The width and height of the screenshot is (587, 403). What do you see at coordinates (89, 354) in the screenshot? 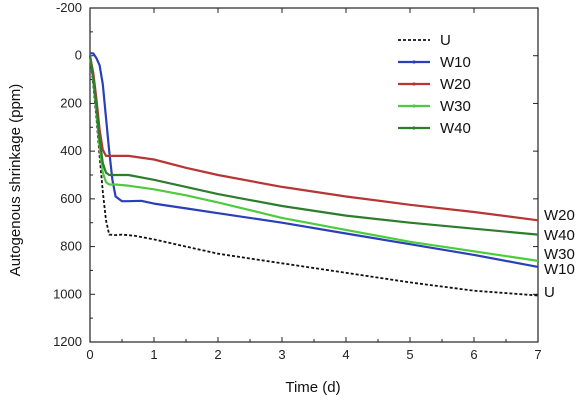
I see `x-tick-label: 0` at bounding box center [89, 354].